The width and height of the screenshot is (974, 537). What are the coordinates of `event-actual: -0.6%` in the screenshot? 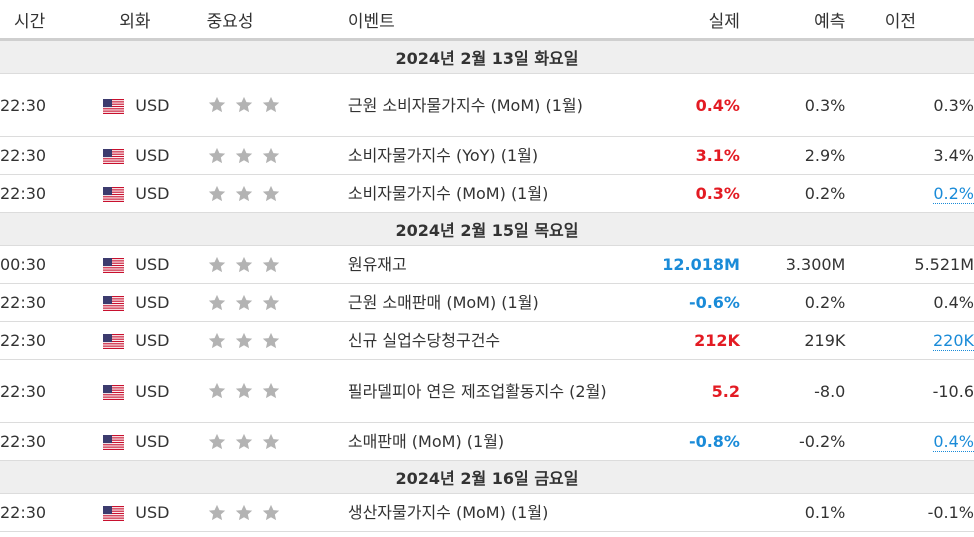 It's located at (680, 302).